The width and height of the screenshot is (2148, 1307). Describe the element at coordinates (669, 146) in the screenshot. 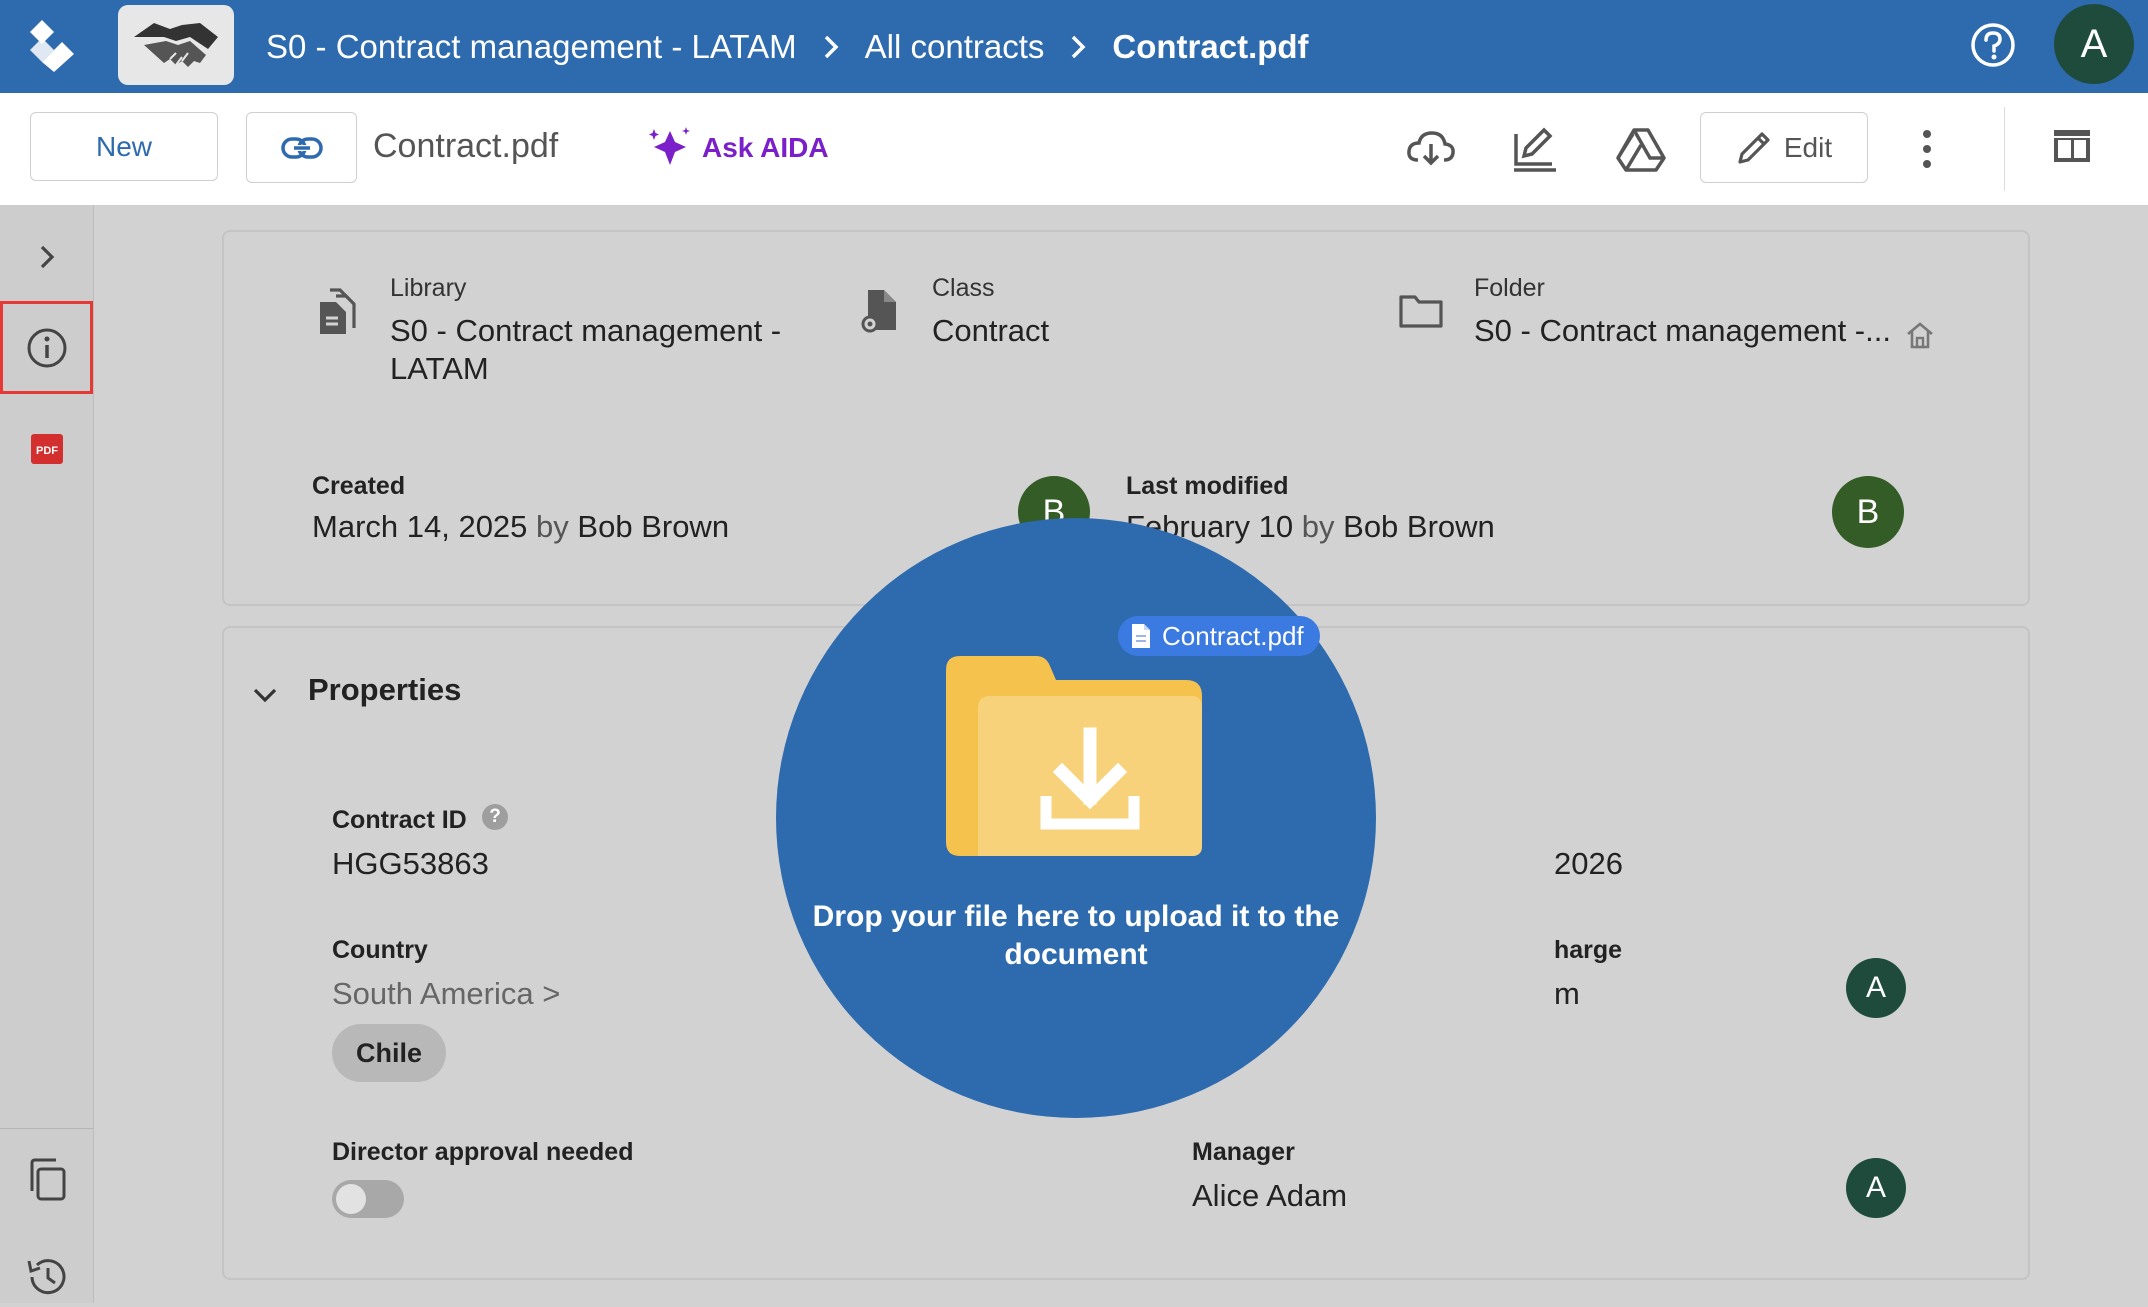

I see `aida-sparkle-icon` at that location.